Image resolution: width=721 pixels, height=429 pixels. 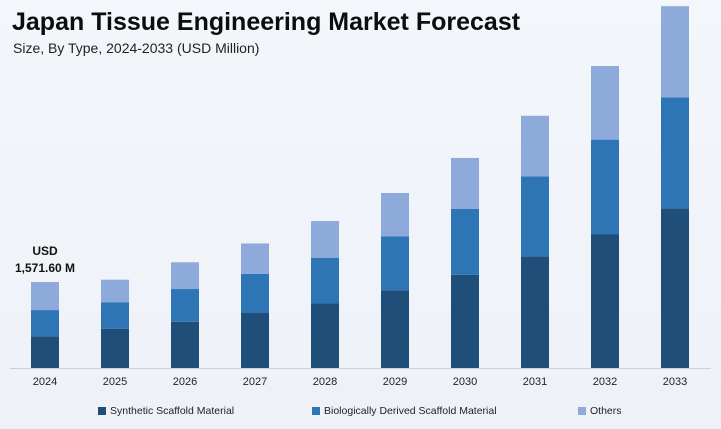 I want to click on legend-item: Biologically Derived Scaffold Material, so click(x=404, y=411).